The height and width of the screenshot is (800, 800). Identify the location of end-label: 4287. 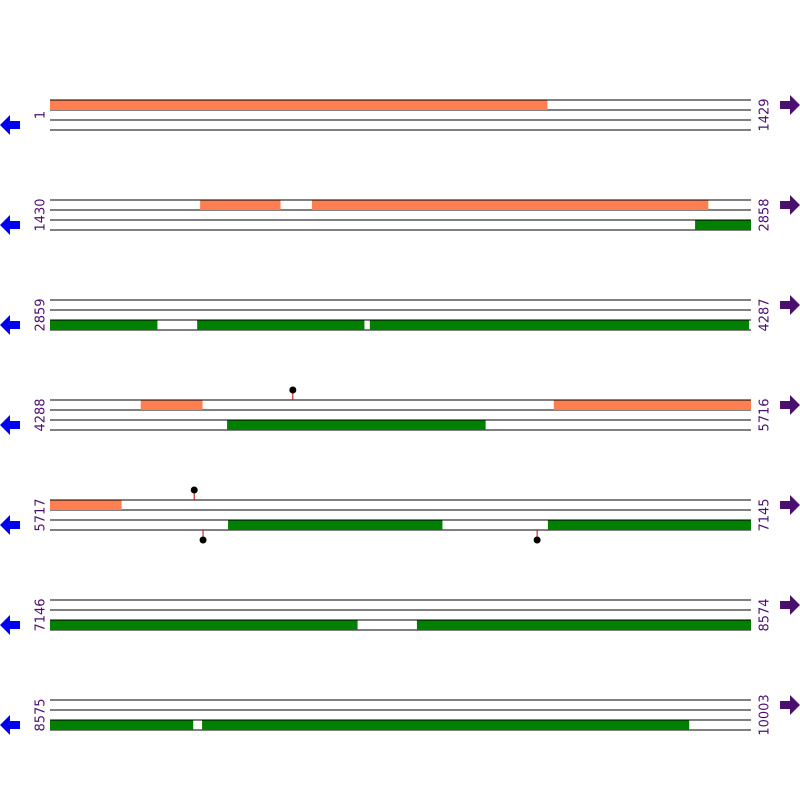
(765, 314).